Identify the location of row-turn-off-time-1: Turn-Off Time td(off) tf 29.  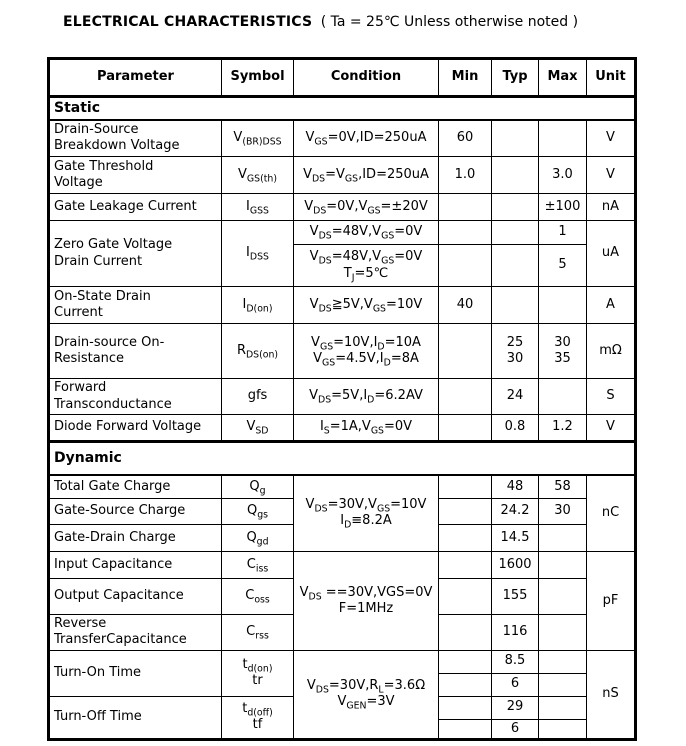
(342, 717).